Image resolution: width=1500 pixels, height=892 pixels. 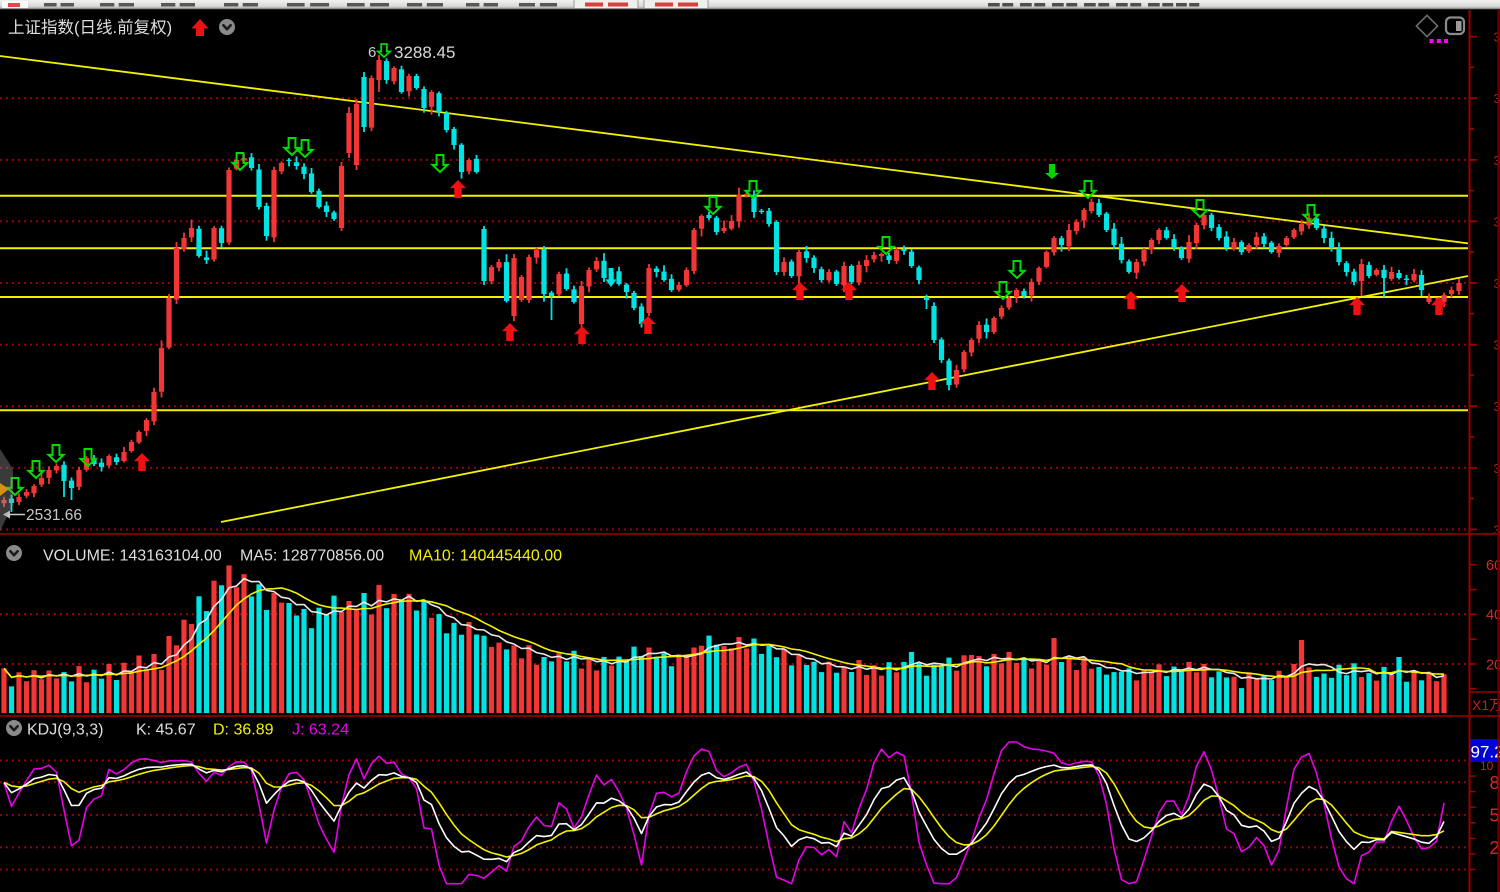 What do you see at coordinates (1495, 816) in the screenshot?
I see `svg-text: 50` at bounding box center [1495, 816].